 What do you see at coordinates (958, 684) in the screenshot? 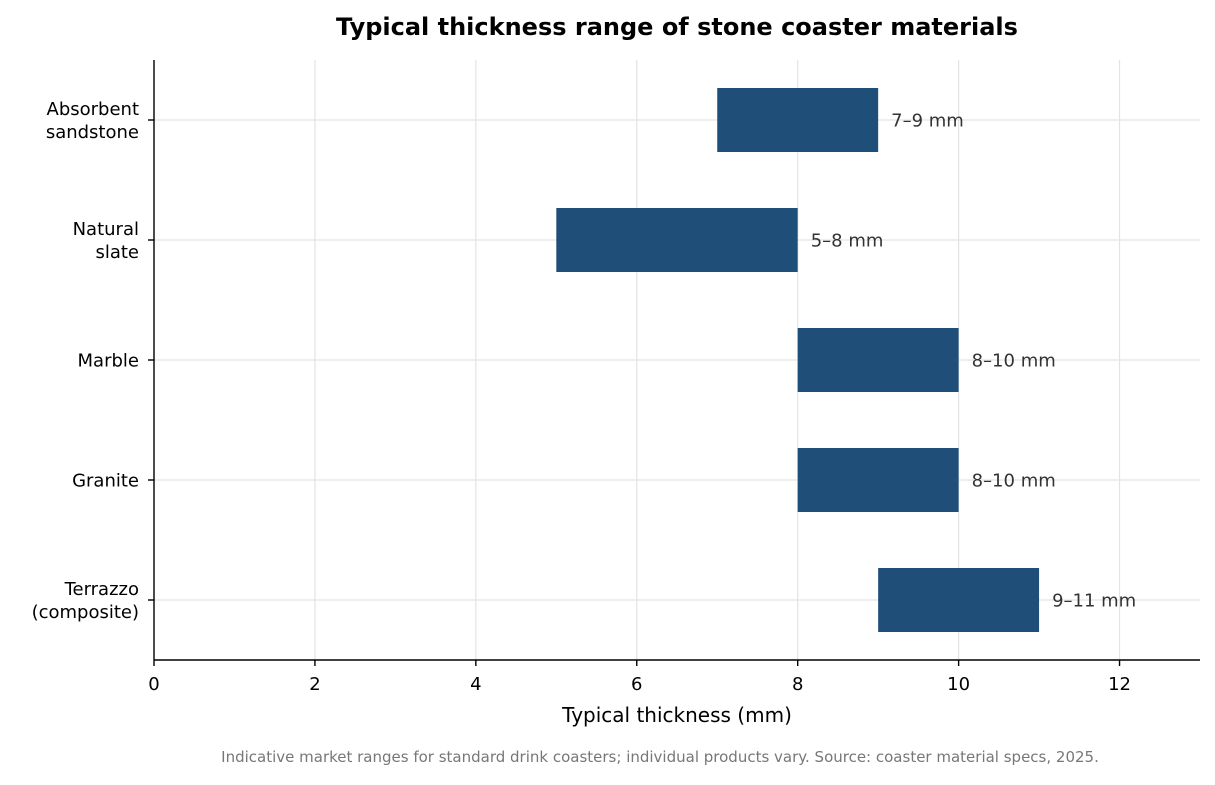
I see `x-tick-label: 10` at bounding box center [958, 684].